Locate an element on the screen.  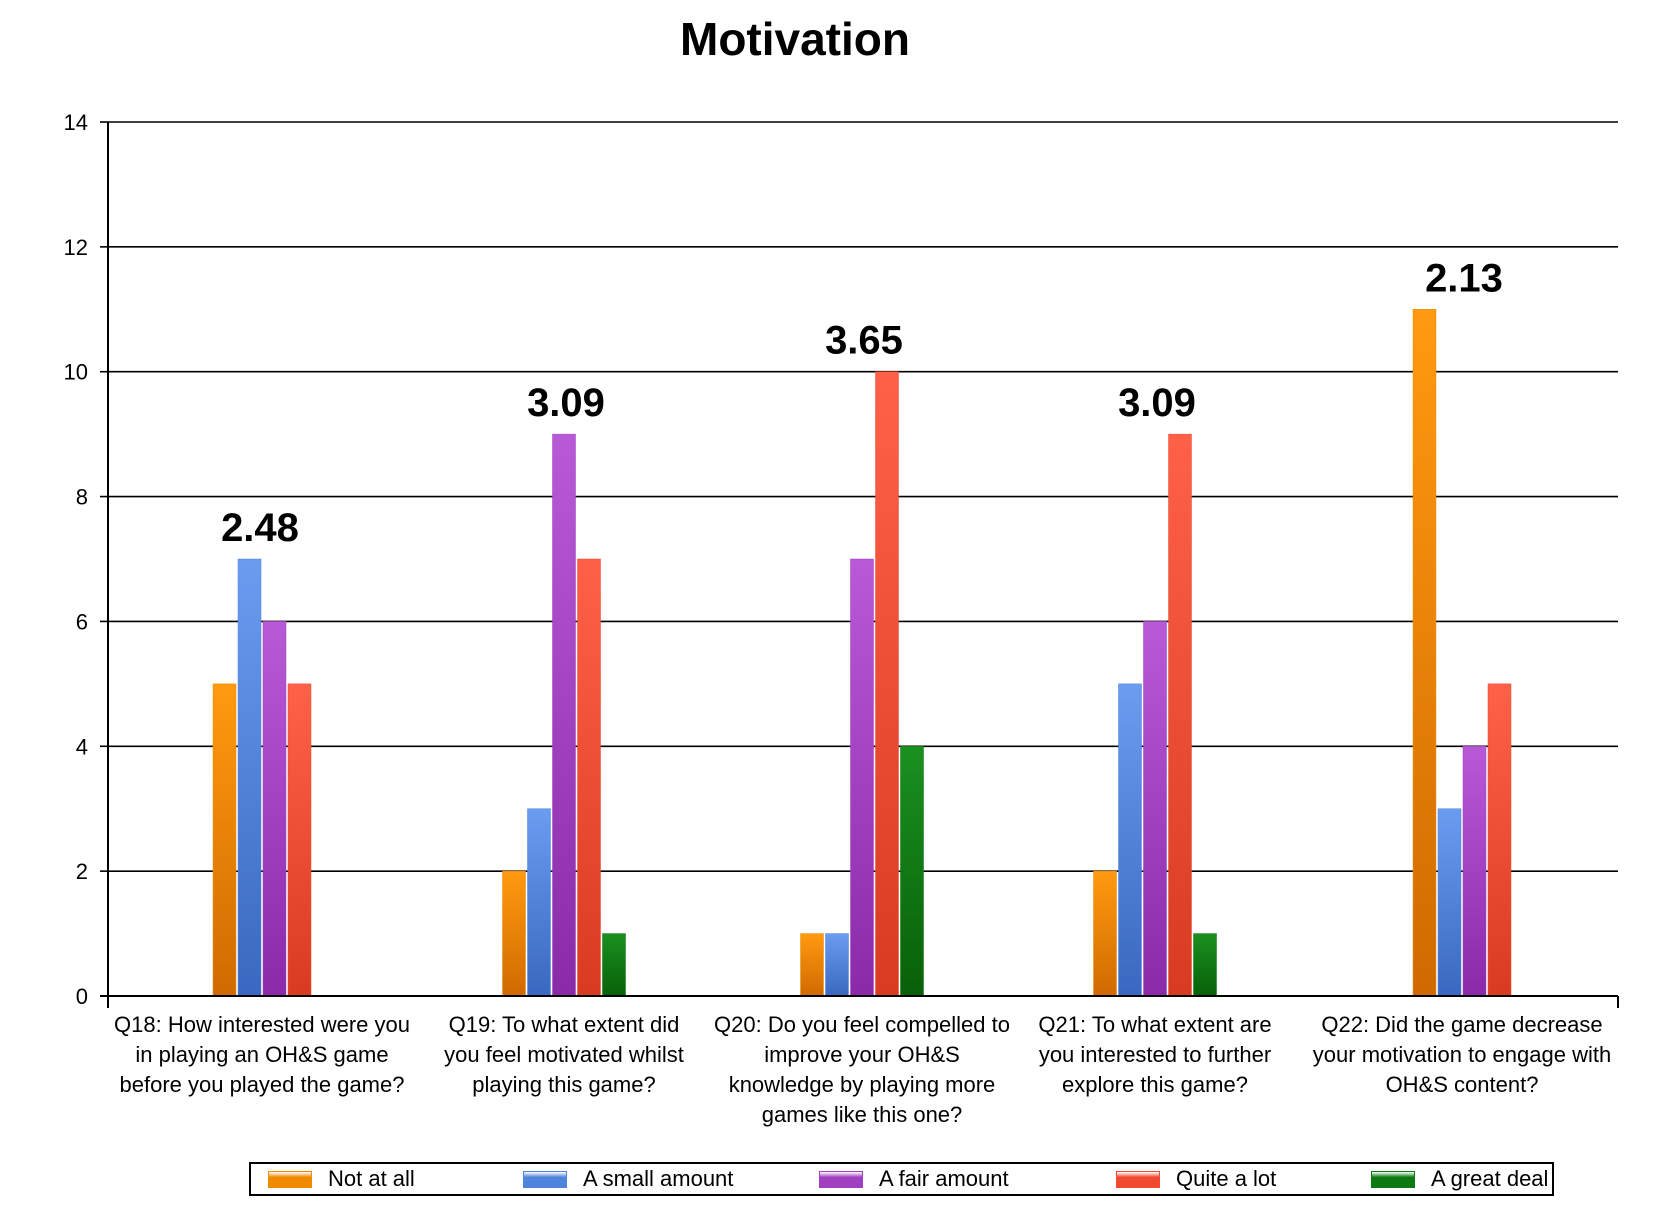
legend-item: A small amount is located at coordinates (628, 1179).